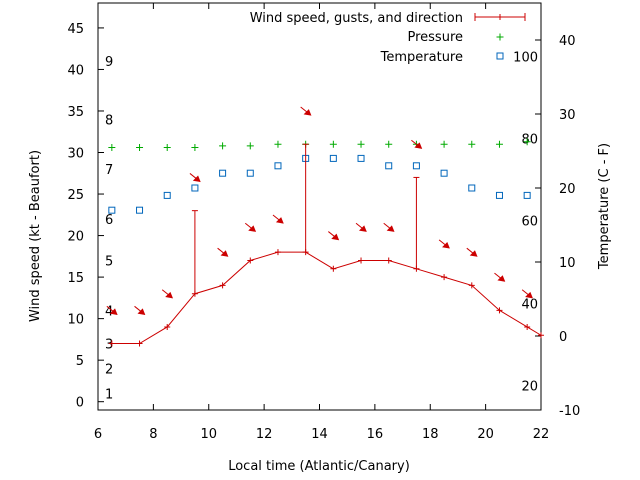 The width and height of the screenshot is (640, 480). What do you see at coordinates (109, 170) in the screenshot?
I see `beaufort-label: 7` at bounding box center [109, 170].